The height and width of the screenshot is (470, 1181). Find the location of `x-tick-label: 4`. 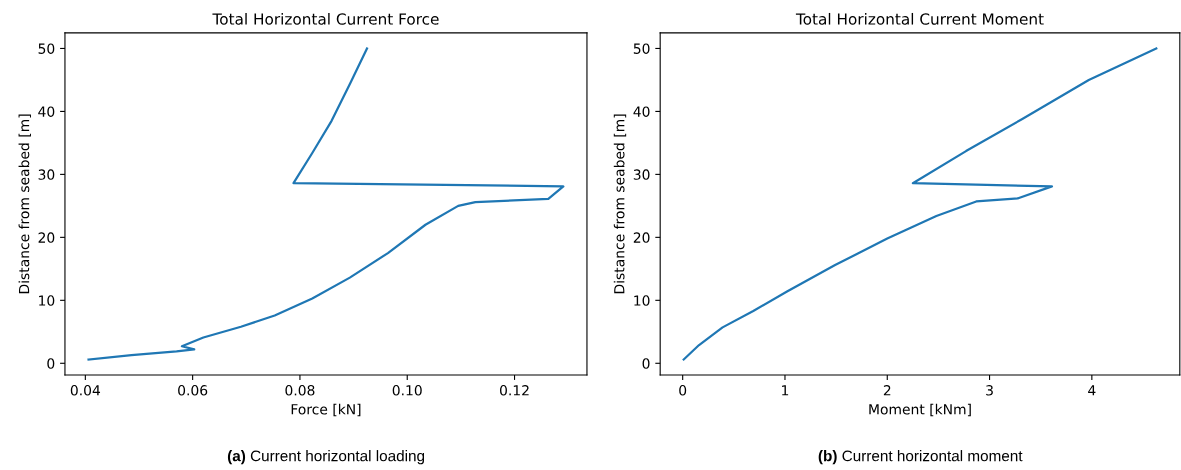

x-tick-label: 4 is located at coordinates (1092, 390).